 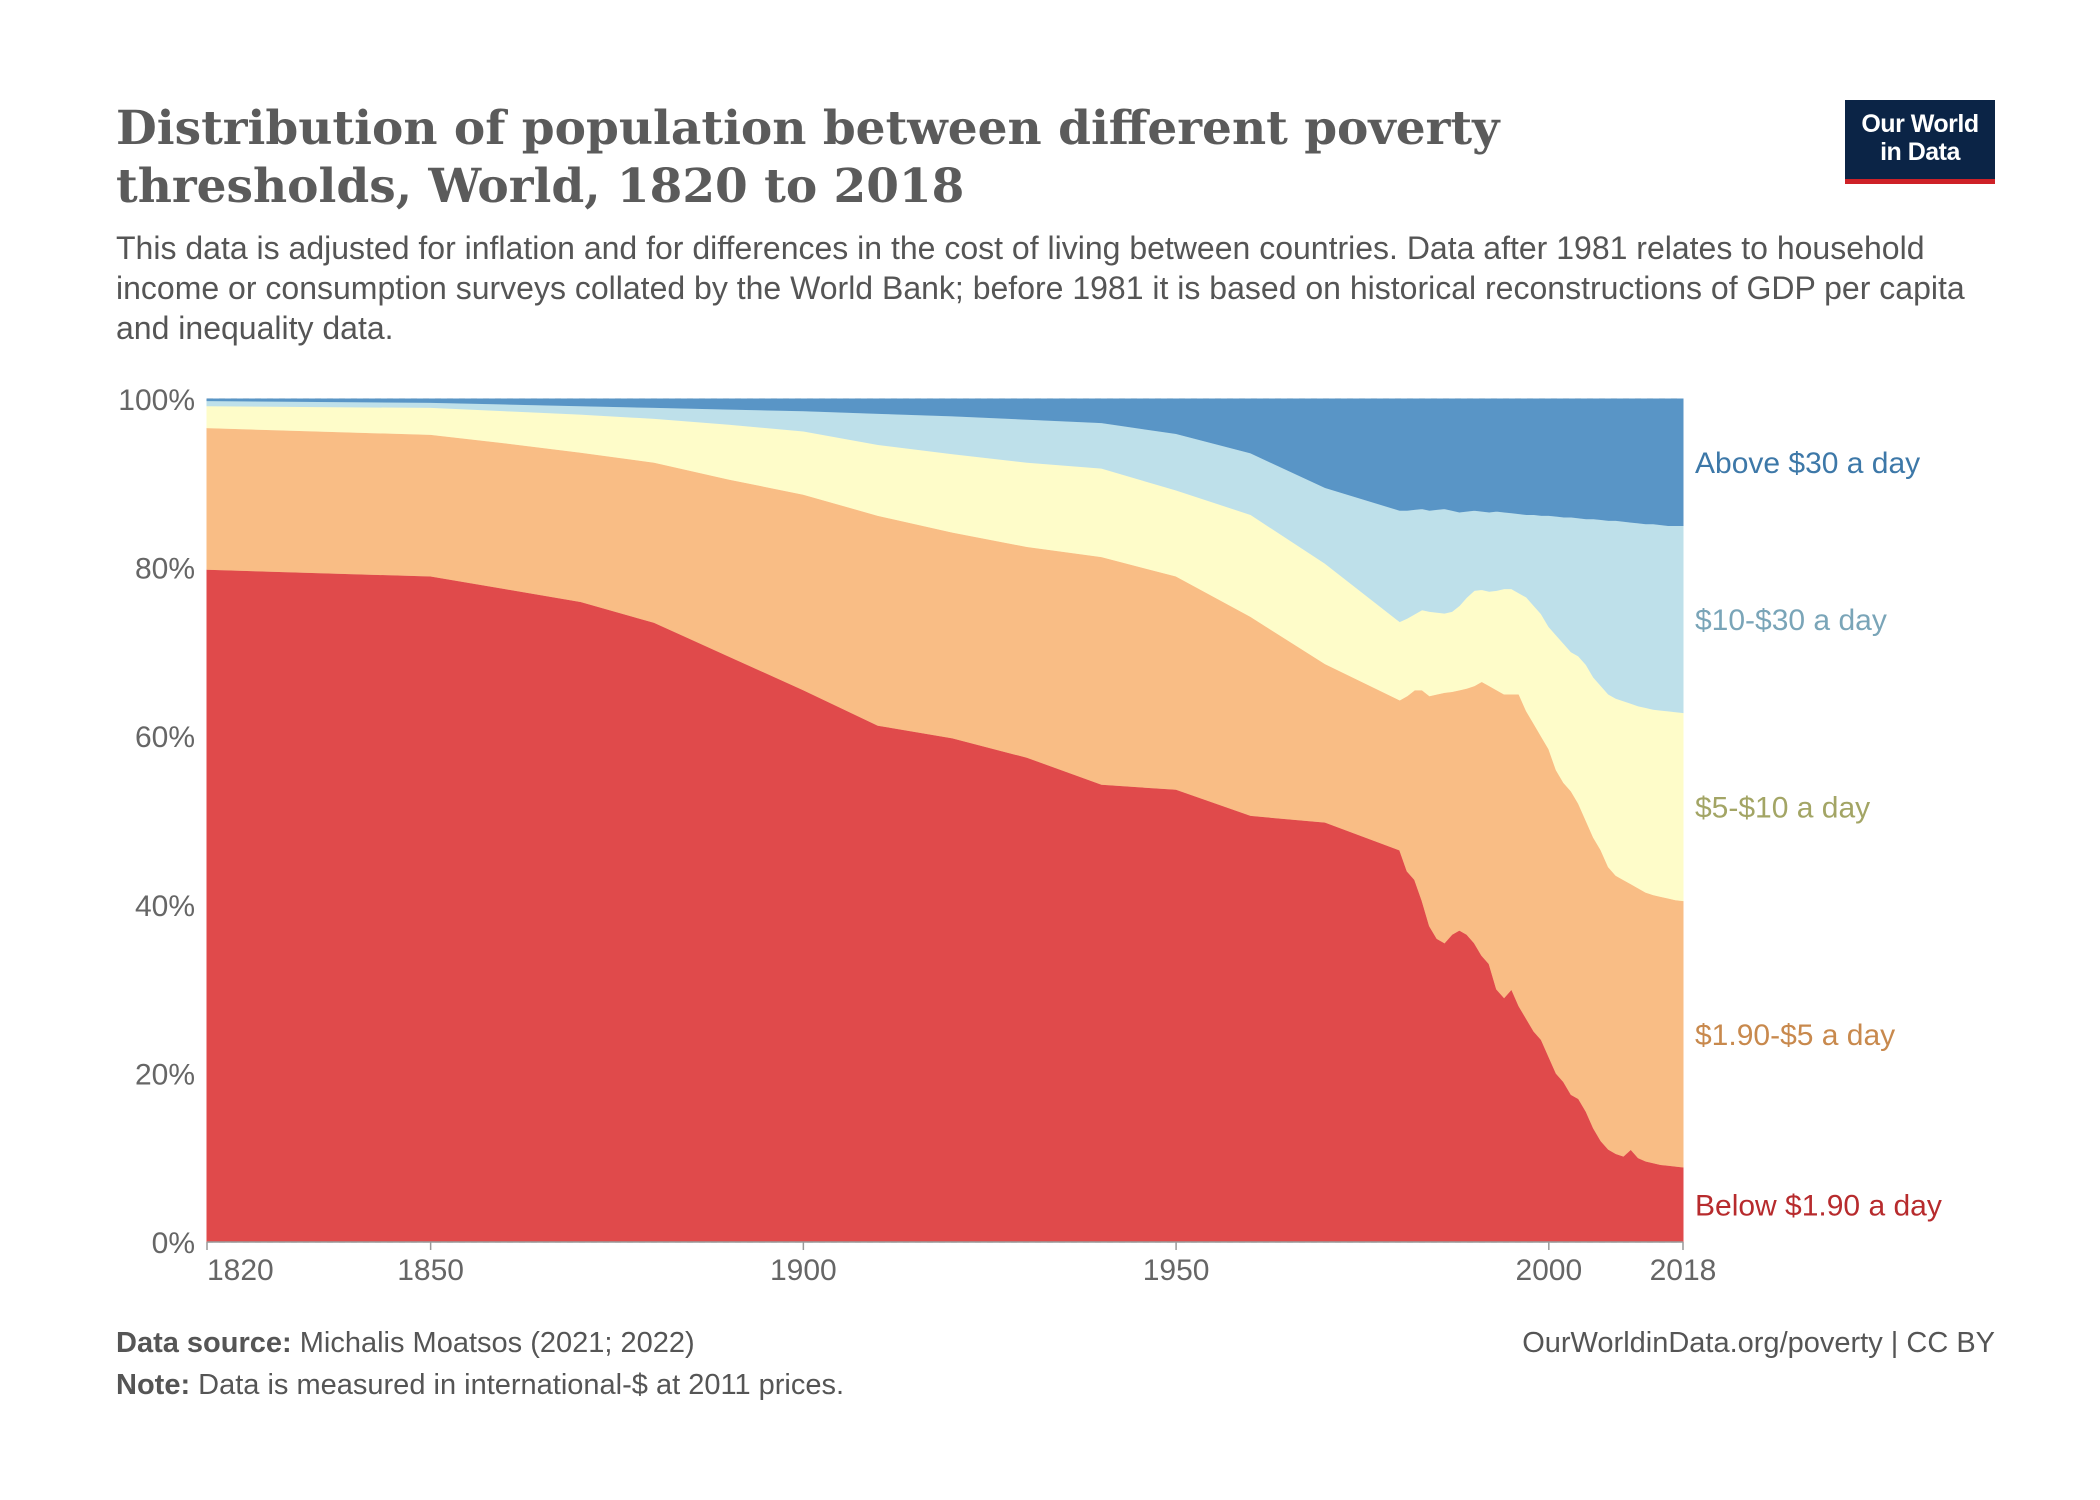 What do you see at coordinates (803, 1270) in the screenshot?
I see `x-tick-label: 1900` at bounding box center [803, 1270].